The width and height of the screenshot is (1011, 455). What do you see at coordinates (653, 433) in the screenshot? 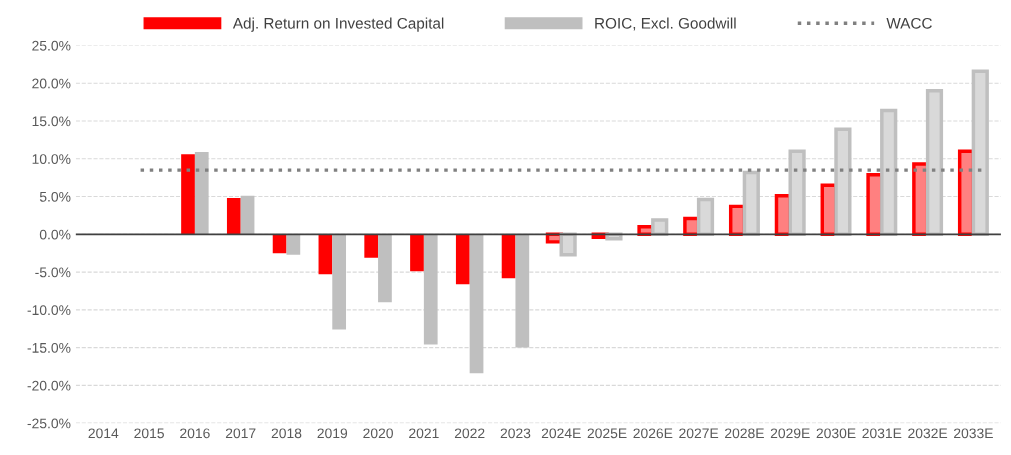
I see `x-tick-label: 2026E` at bounding box center [653, 433].